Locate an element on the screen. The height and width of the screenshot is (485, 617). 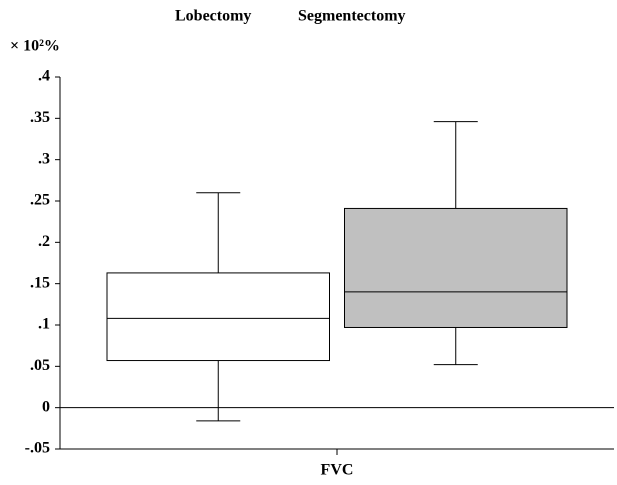
y-tick-label: .4 is located at coordinates (44, 76).